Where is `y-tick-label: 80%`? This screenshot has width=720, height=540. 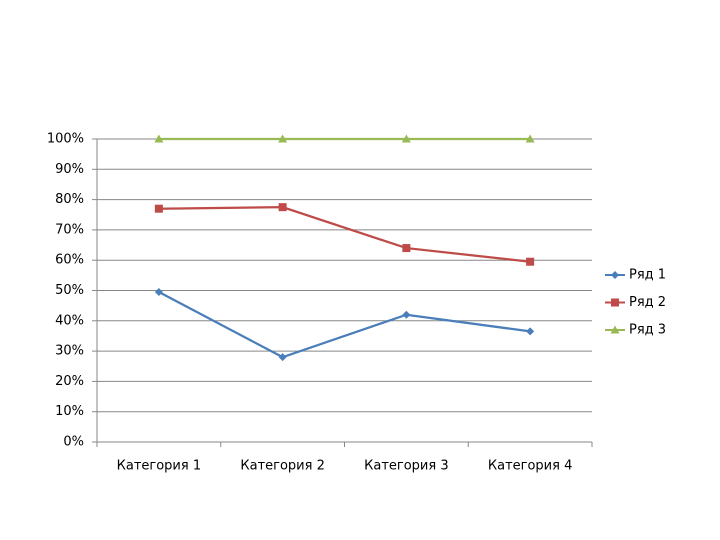 y-tick-label: 80% is located at coordinates (69, 199).